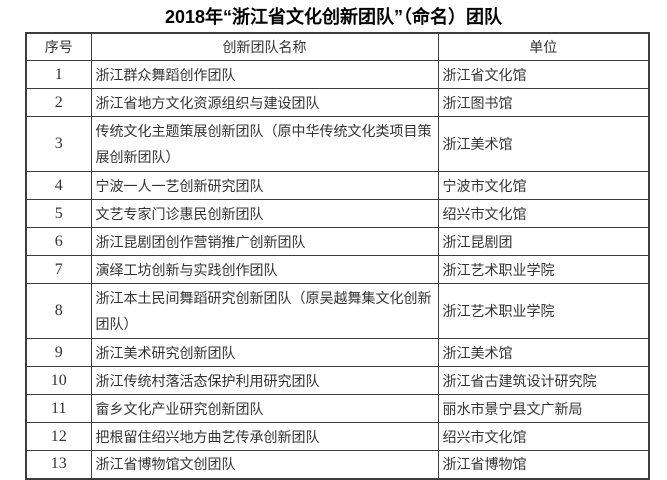  What do you see at coordinates (58, 102) in the screenshot?
I see `row-number-cell: 2` at bounding box center [58, 102].